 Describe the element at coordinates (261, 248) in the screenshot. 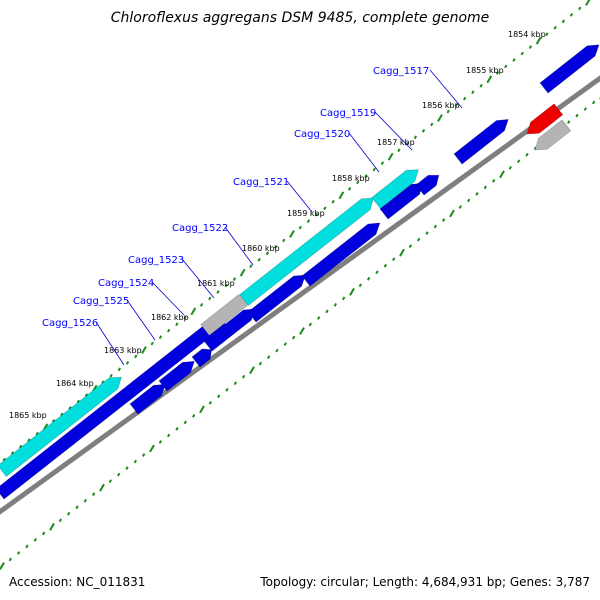

I see `kbp-label: 1860 kbp` at that location.